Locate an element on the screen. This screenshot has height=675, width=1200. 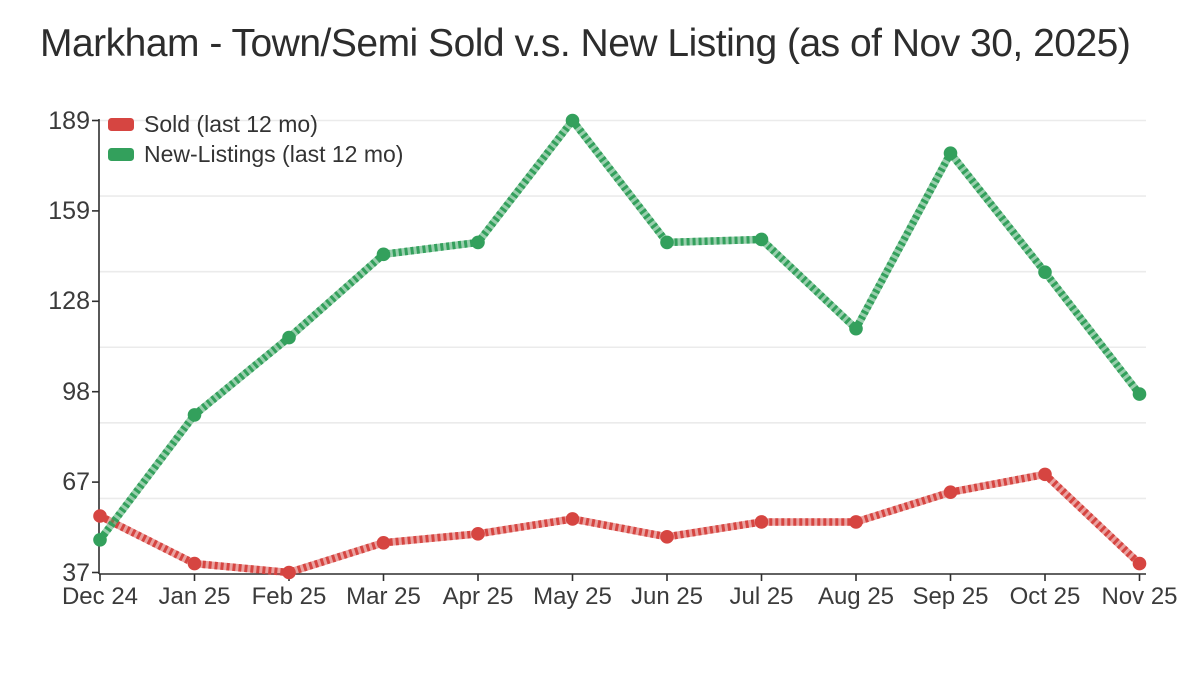
series-sold-line is located at coordinates (620, 523).